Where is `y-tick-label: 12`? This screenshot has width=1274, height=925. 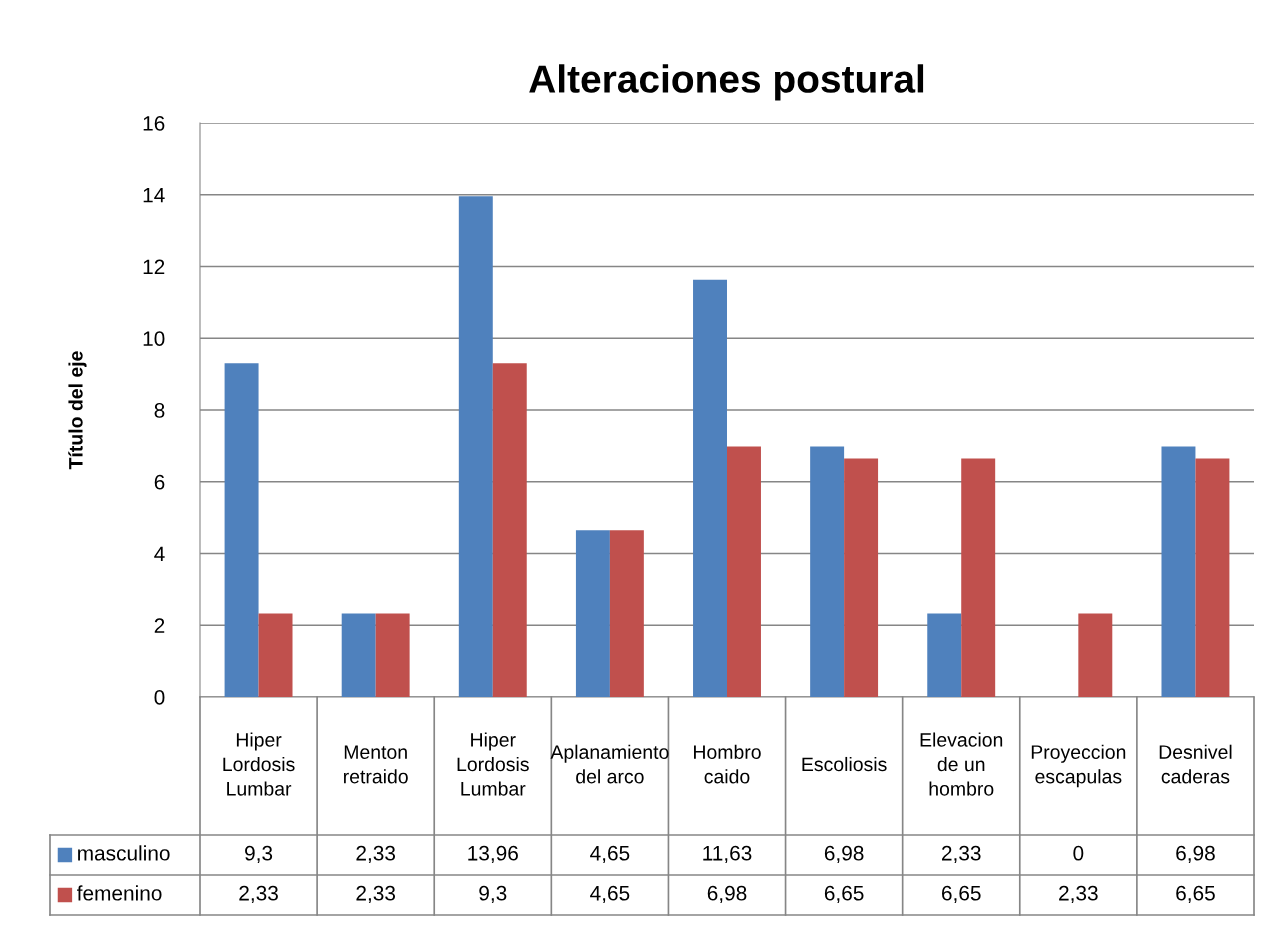
y-tick-label: 12 is located at coordinates (154, 267).